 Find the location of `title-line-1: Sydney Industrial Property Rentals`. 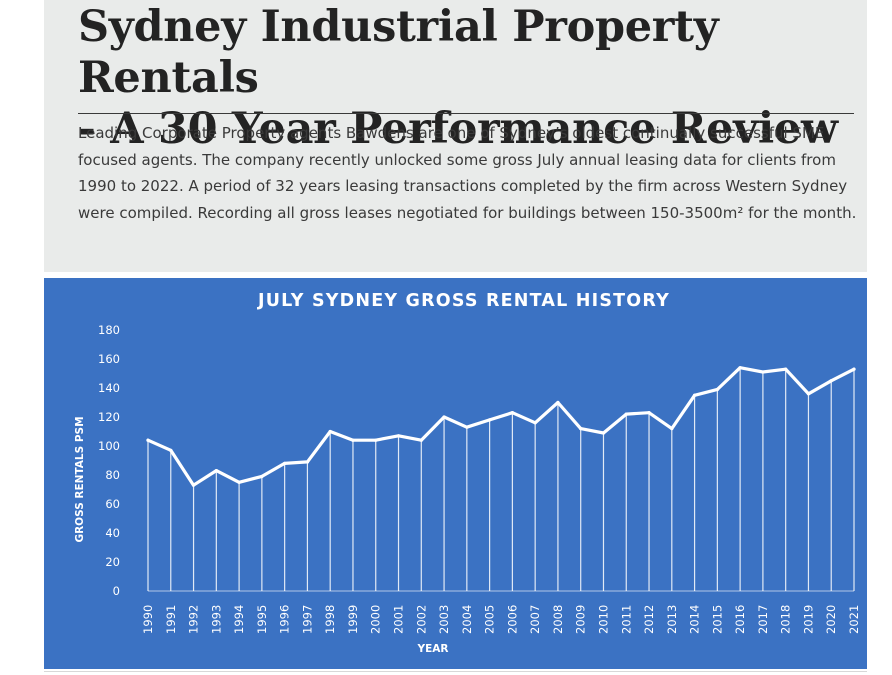

title-line-1: Sydney Industrial Property Rentals is located at coordinates (398, 52).